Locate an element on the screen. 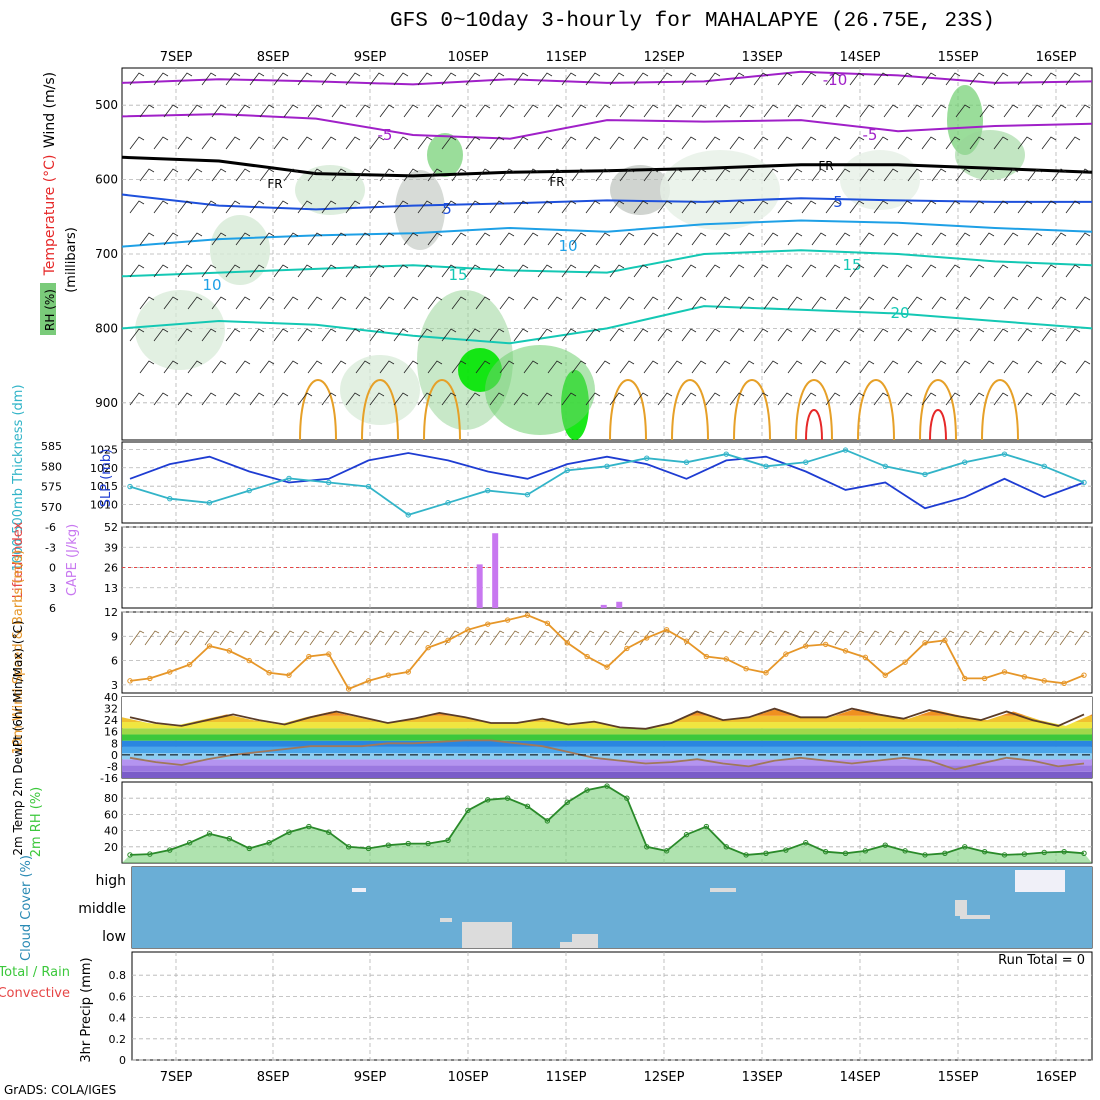 The image size is (1100, 1100). credit-label: GrADS: COLA/IGES is located at coordinates (60, 1090).